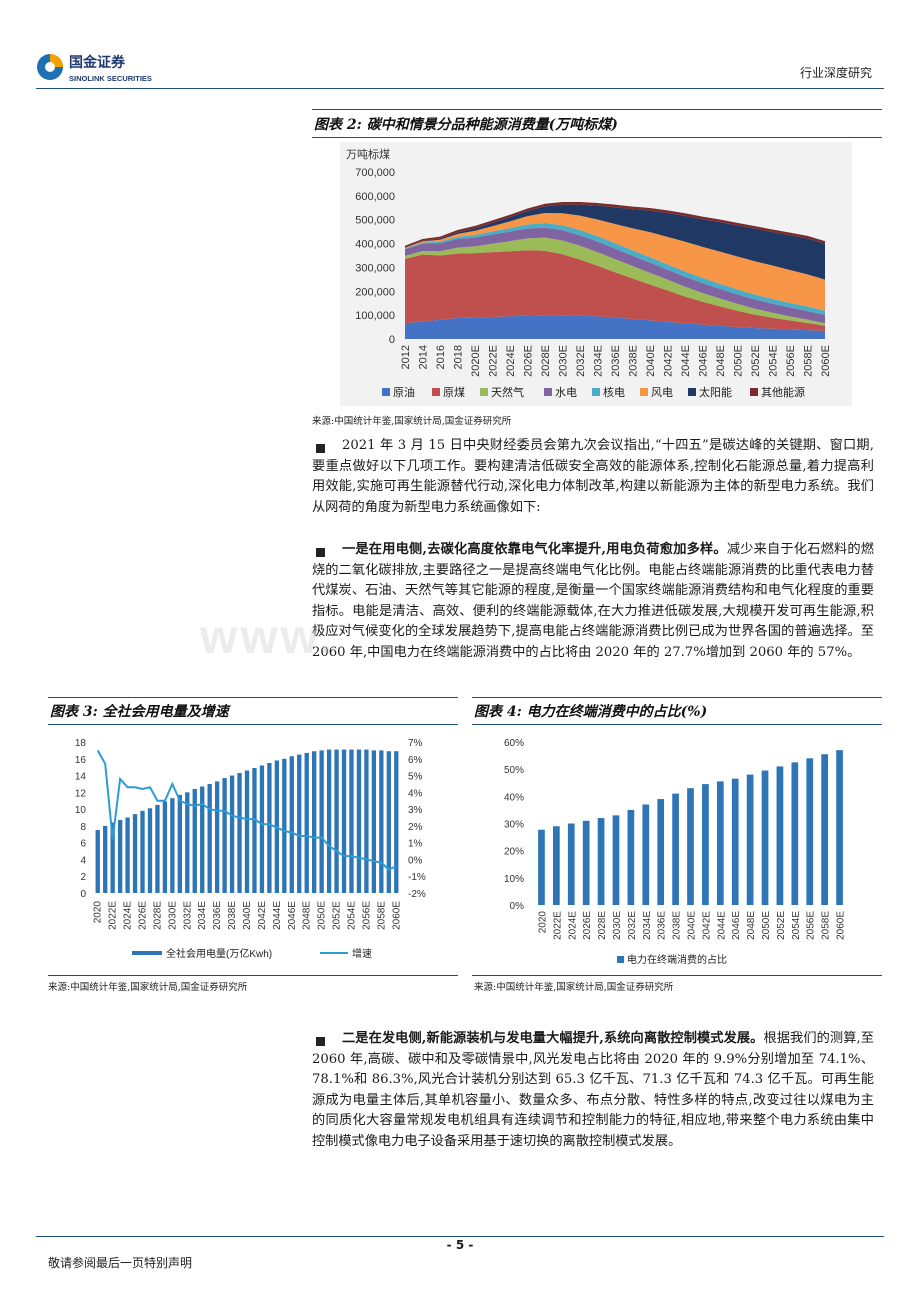  Describe the element at coordinates (677, 959) in the screenshot. I see `fig4-legend-label: 电力在终端消费的占比` at that location.